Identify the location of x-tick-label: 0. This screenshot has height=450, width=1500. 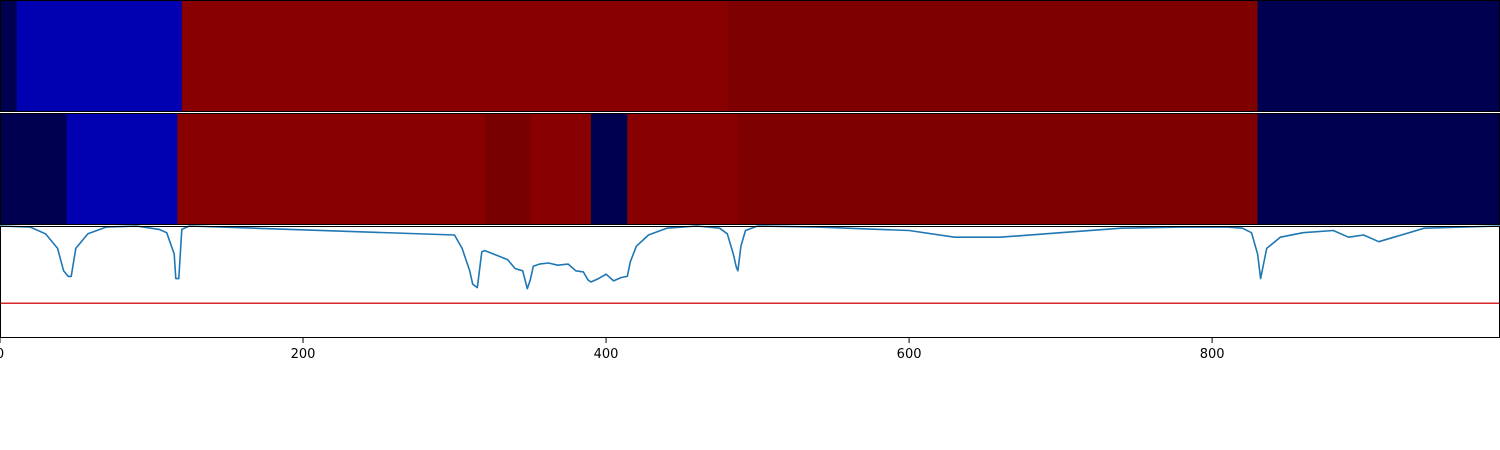
(2, 354).